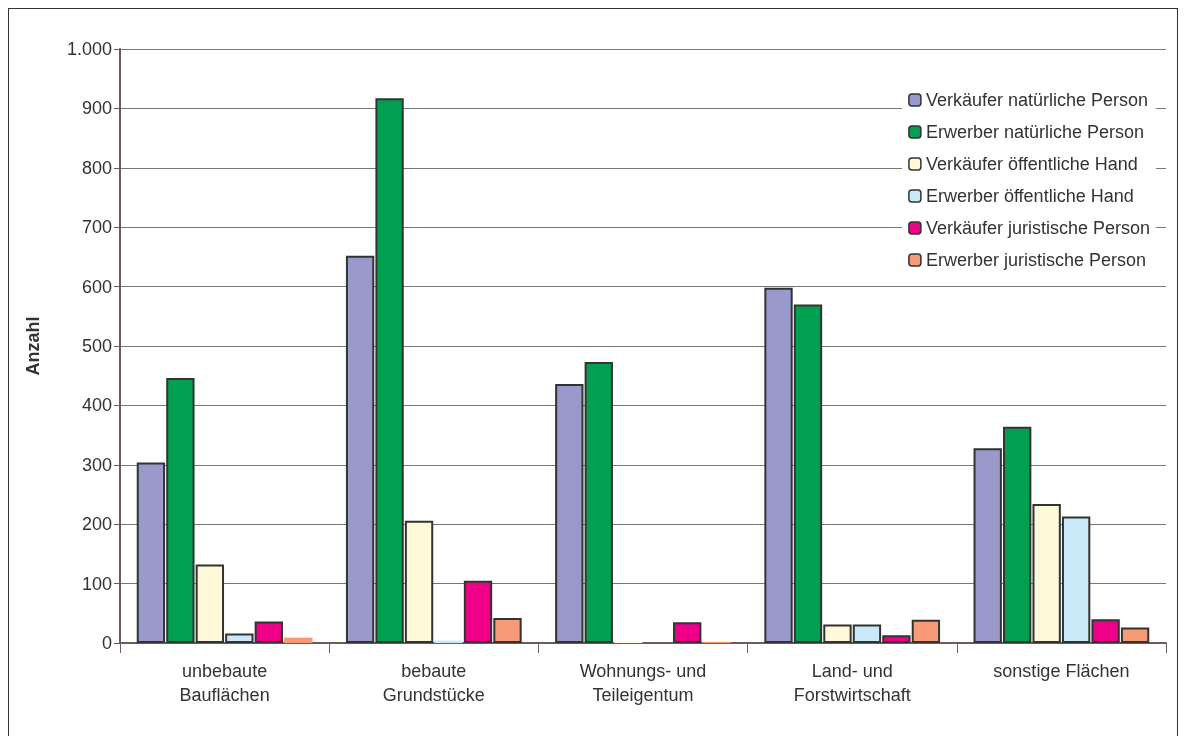 The width and height of the screenshot is (1186, 736). What do you see at coordinates (96, 167) in the screenshot?
I see `y-tick-label: 800` at bounding box center [96, 167].